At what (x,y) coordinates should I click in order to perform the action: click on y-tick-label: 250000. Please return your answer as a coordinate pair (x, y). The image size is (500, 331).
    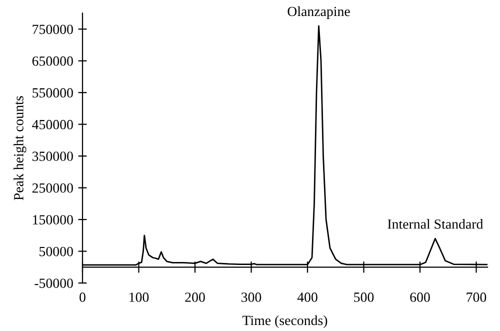
    Looking at the image, I should click on (52, 188).